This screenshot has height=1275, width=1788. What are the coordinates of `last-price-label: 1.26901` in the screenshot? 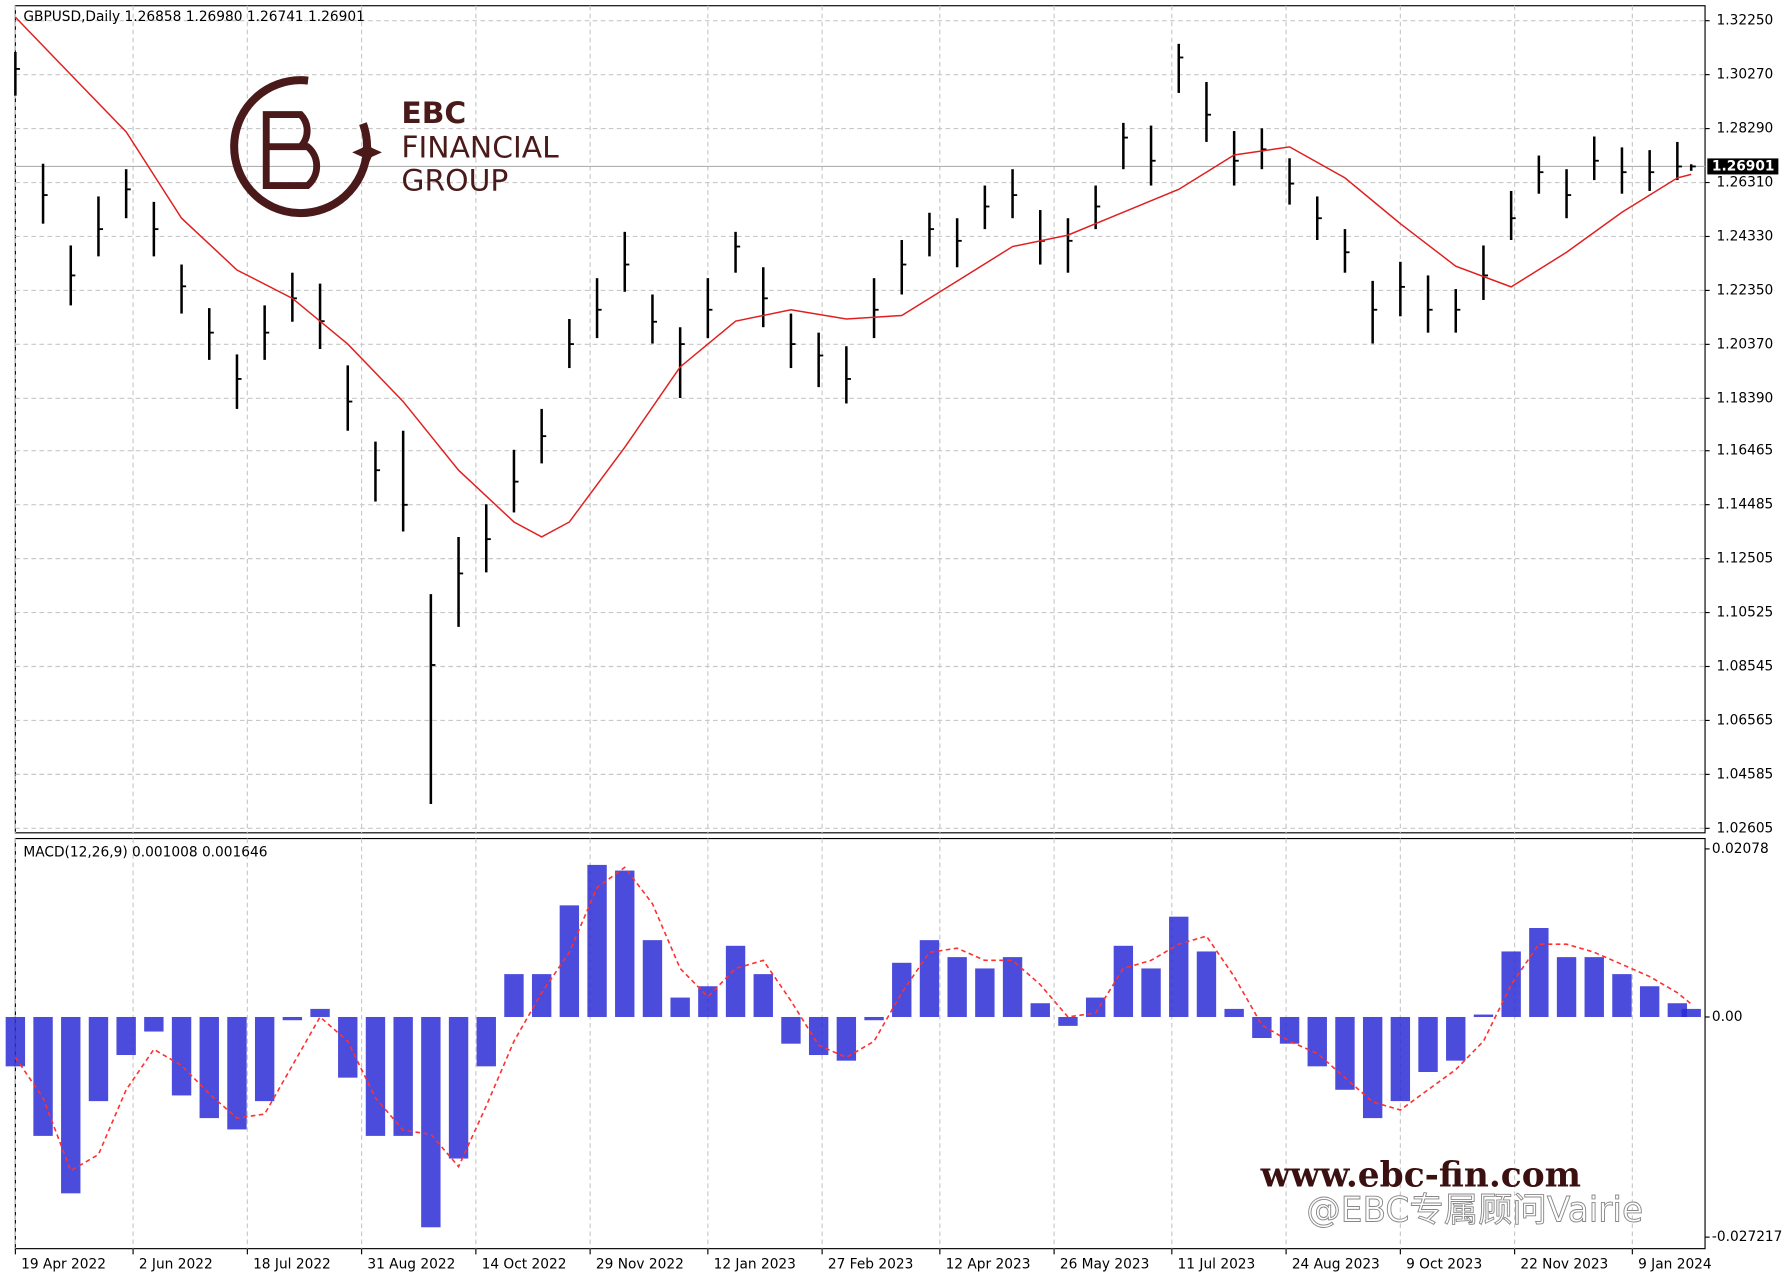 It's located at (1743, 166).